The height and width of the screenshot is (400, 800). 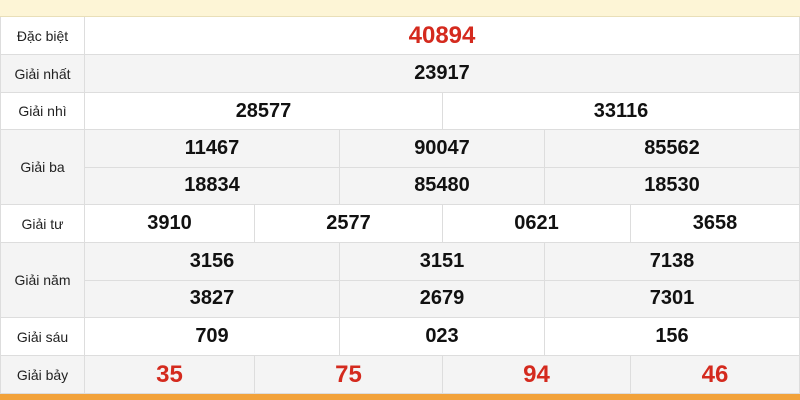 I want to click on prize-label: Giải ba, so click(x=42, y=167).